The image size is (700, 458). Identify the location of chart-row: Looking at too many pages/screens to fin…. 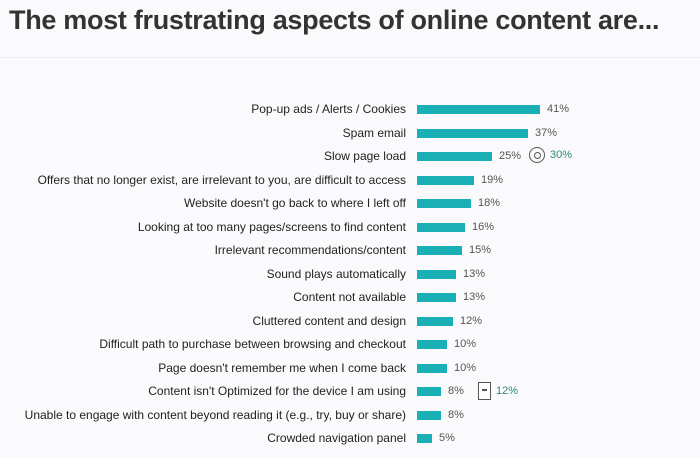
(350, 228).